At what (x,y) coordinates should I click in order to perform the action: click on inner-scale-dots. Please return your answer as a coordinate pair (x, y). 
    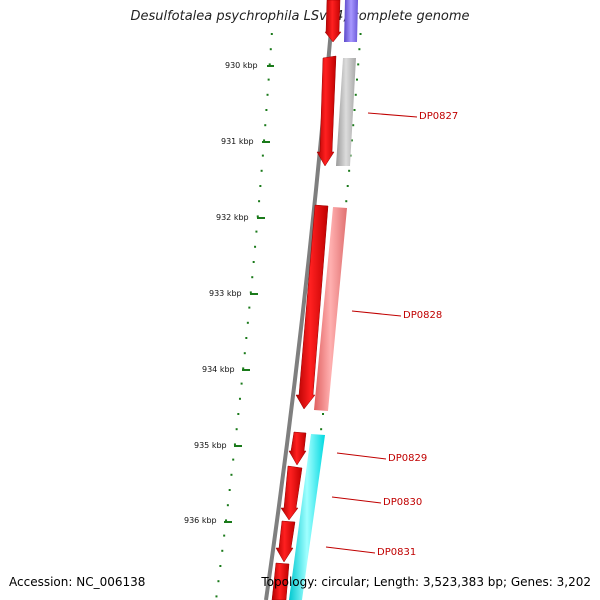
    Looking at the image, I should click on (244, 315).